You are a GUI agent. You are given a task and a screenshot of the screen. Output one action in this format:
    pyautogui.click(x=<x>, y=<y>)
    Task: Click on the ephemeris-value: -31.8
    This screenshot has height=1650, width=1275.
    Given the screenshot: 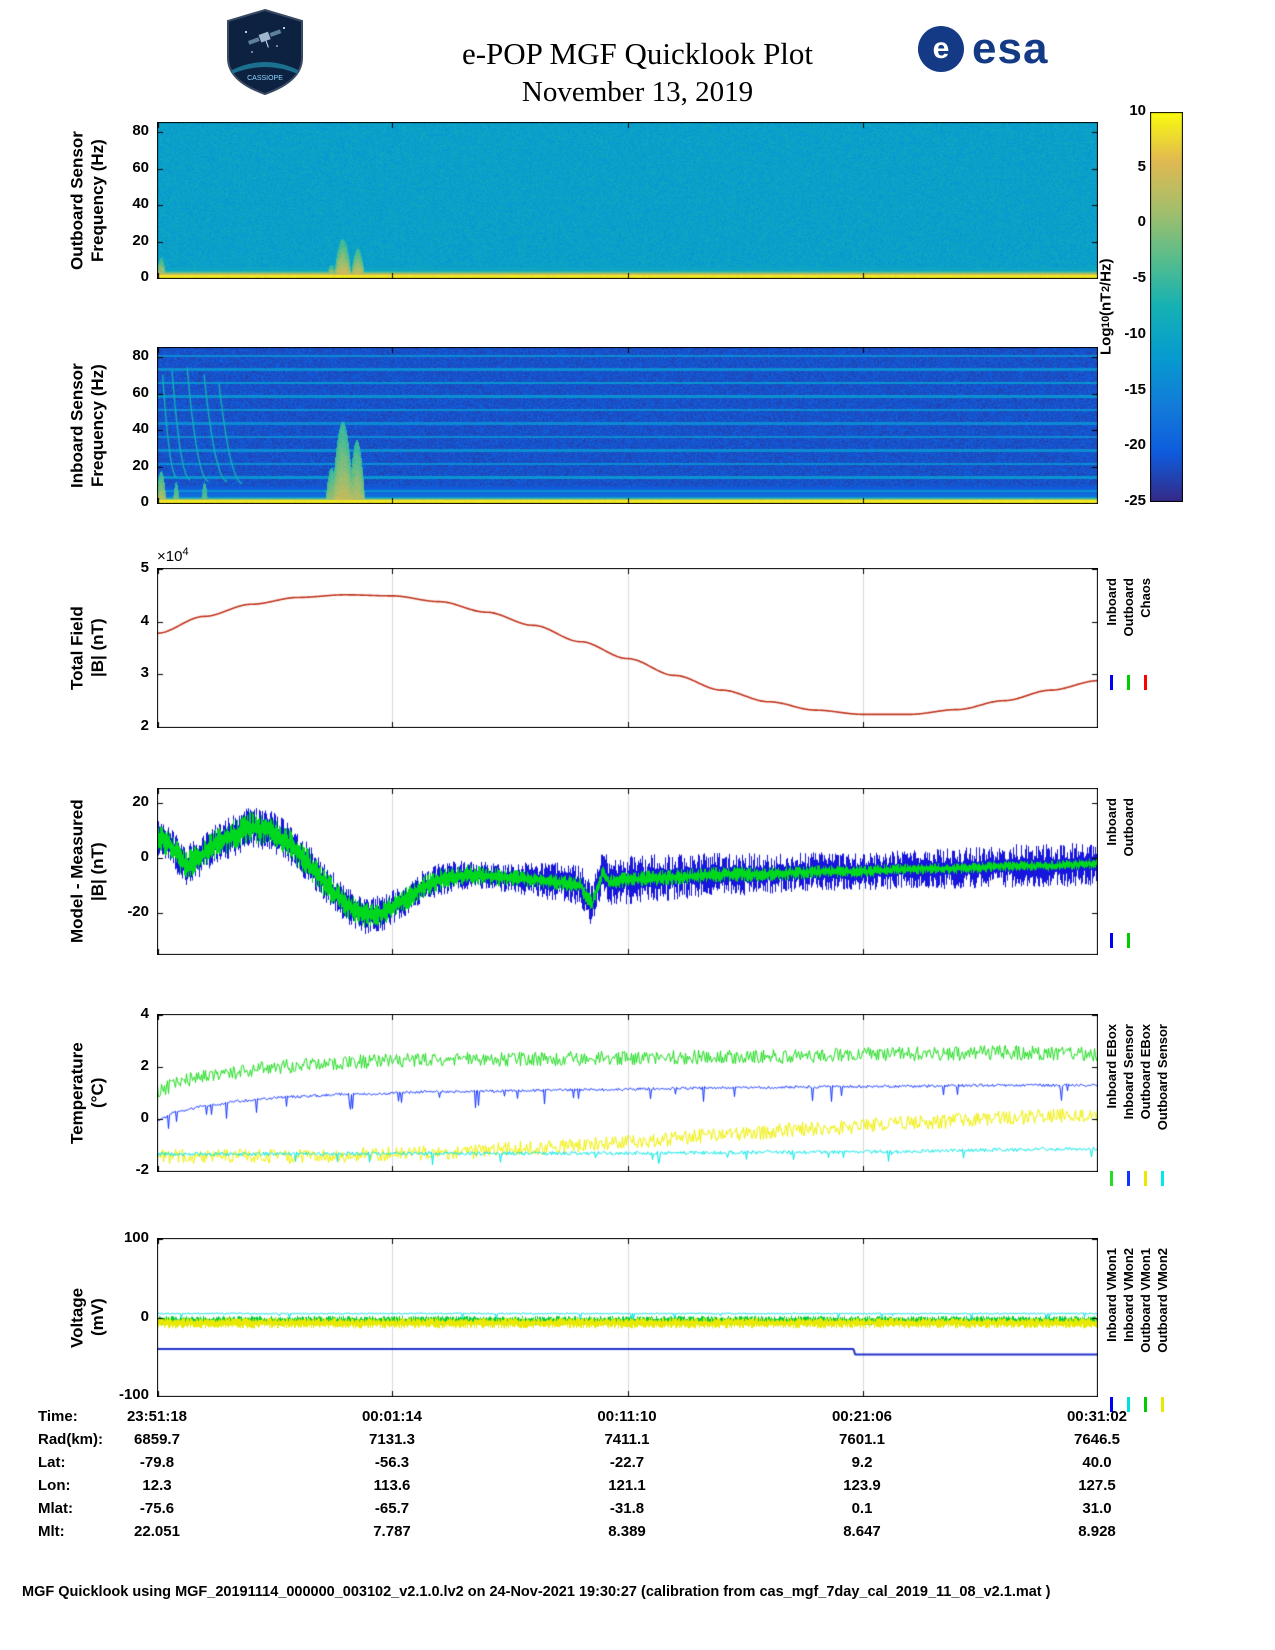 What is the action you would take?
    pyautogui.click(x=627, y=1508)
    